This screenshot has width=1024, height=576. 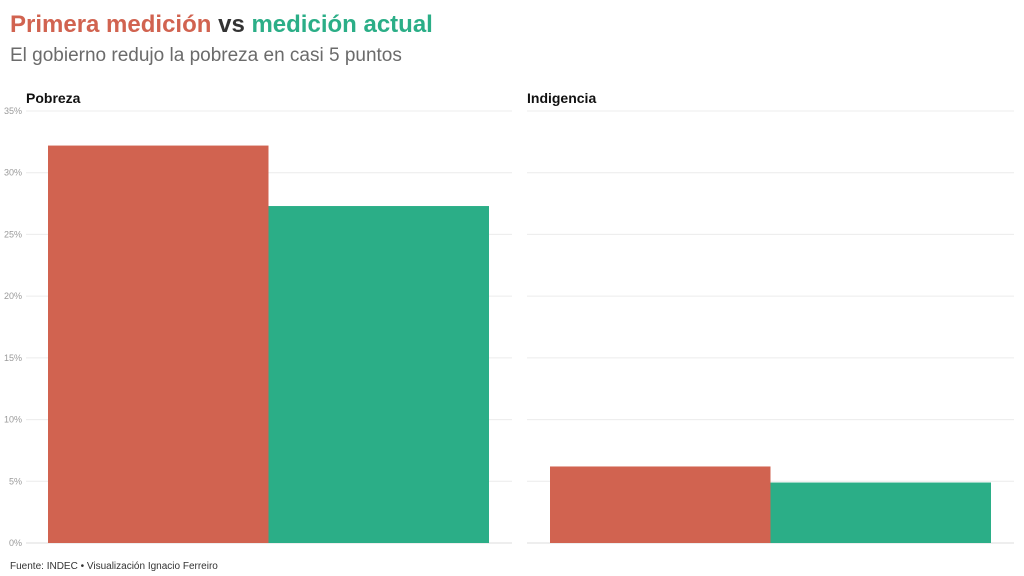 I want to click on title-first-measurement: Primera medición, so click(x=110, y=24).